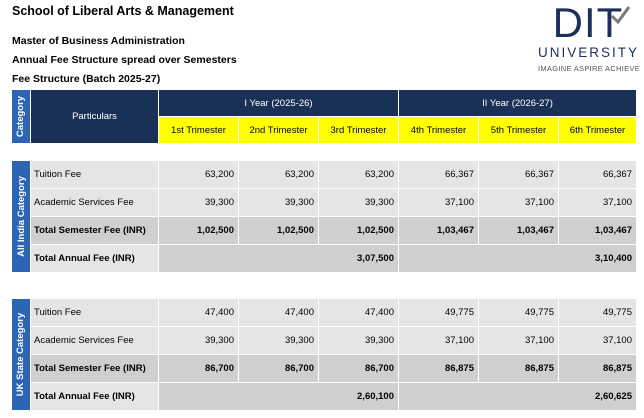 Image resolution: width=644 pixels, height=418 pixels. What do you see at coordinates (123, 11) in the screenshot?
I see `school-name: School of Liberal Arts & Management` at bounding box center [123, 11].